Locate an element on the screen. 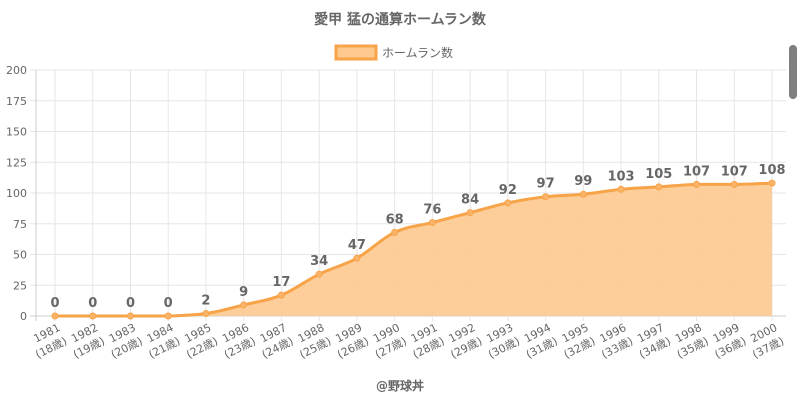  legend-swatch is located at coordinates (356, 52).